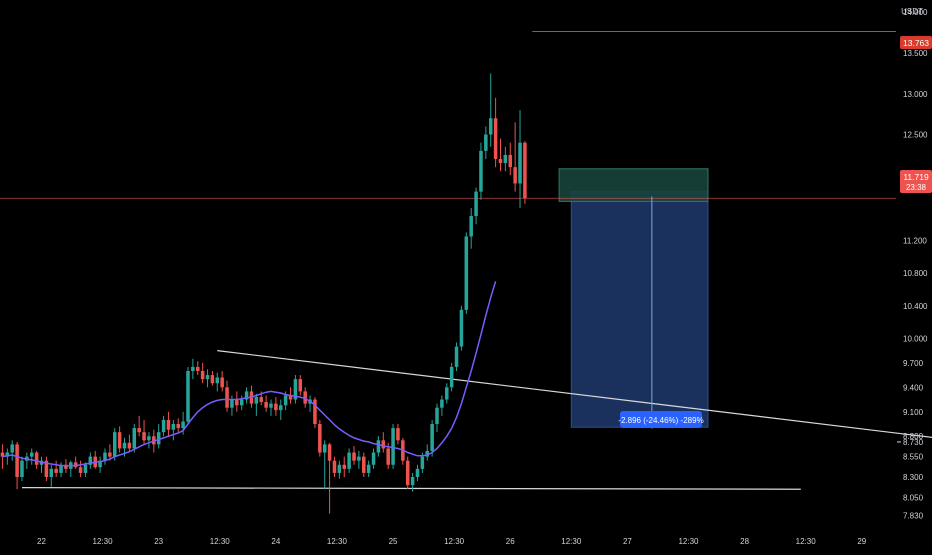  What do you see at coordinates (639, 309) in the screenshot?
I see `target-zone` at bounding box center [639, 309].